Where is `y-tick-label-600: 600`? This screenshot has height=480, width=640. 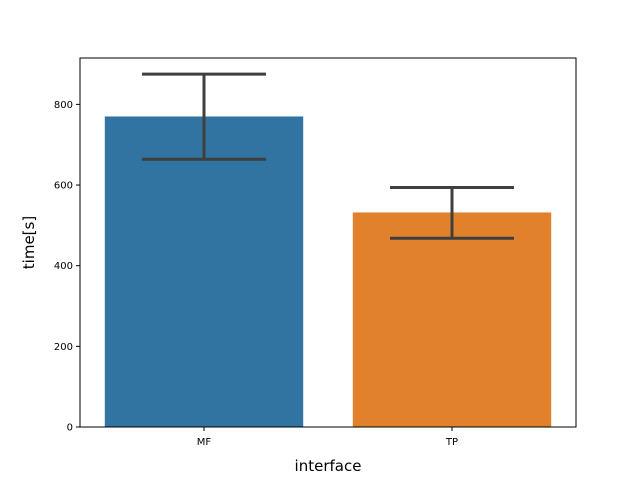 y-tick-label-600: 600 is located at coordinates (63, 186).